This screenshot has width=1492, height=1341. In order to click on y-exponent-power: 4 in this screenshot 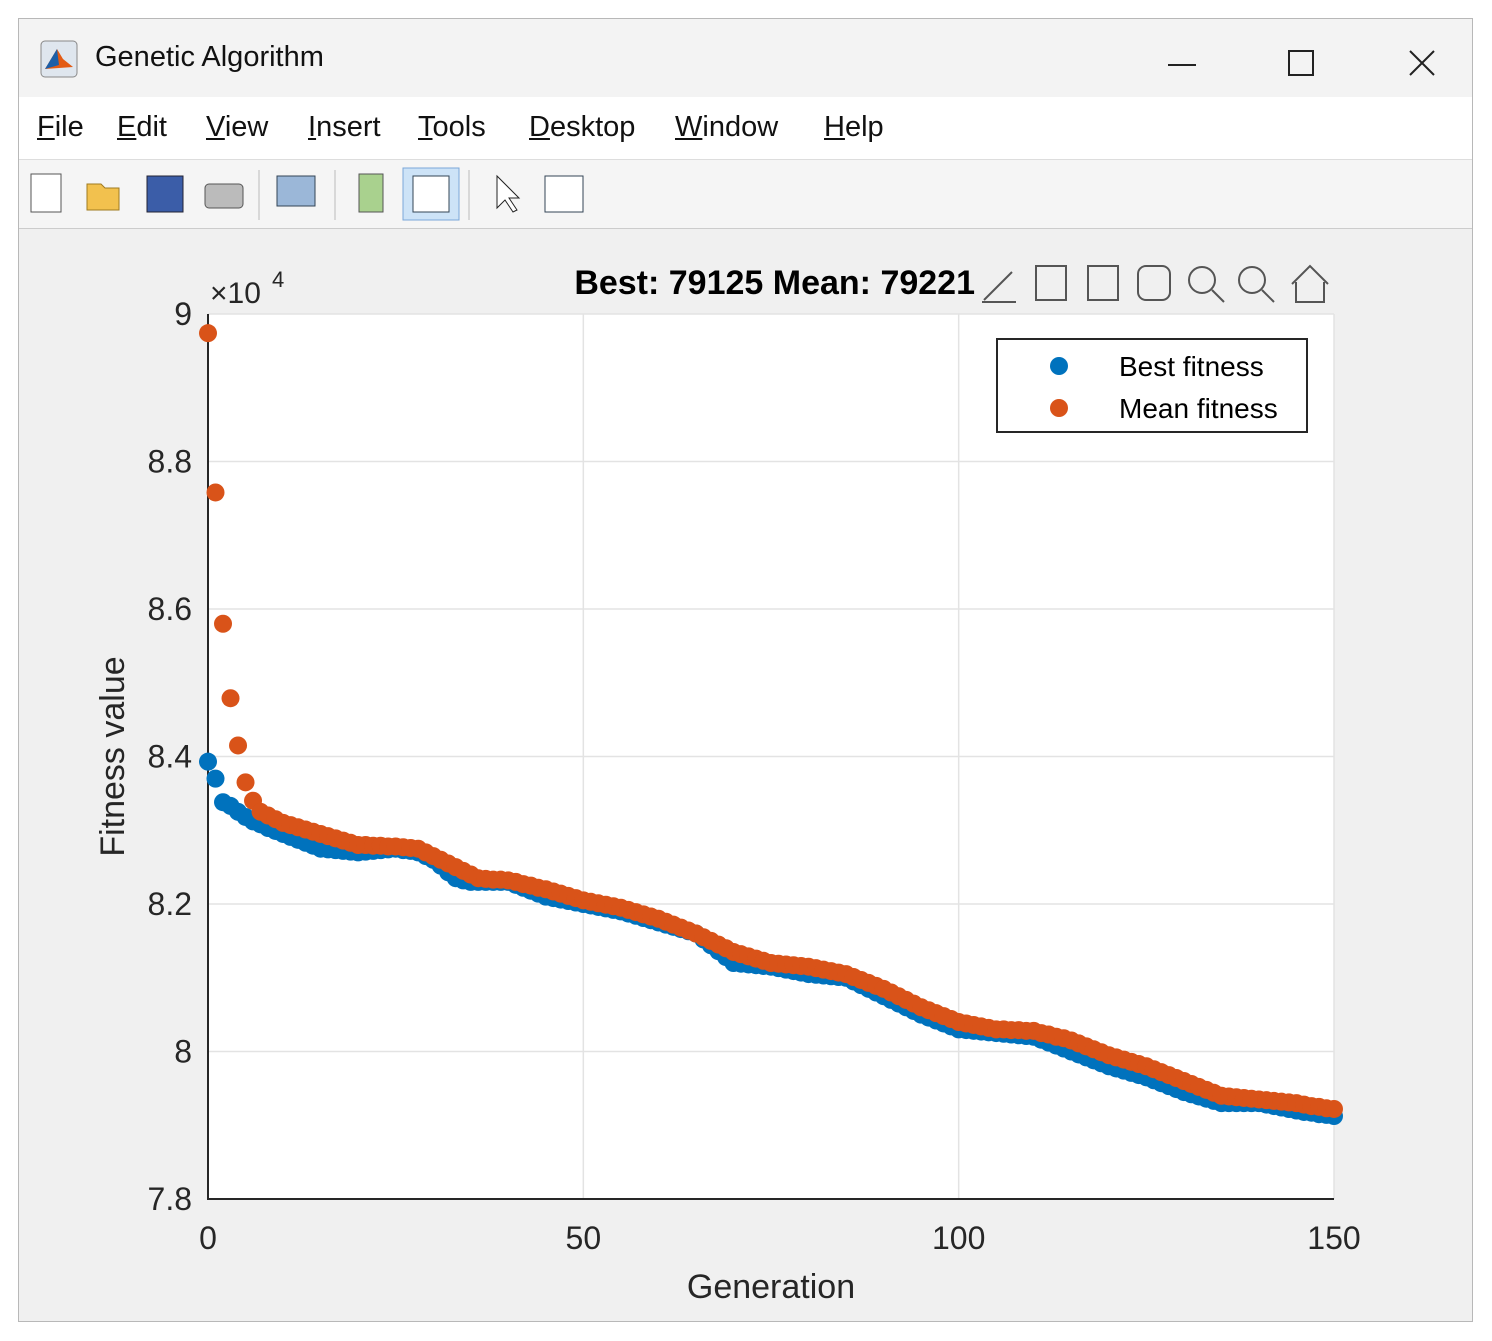, I will do `click(278, 279)`.